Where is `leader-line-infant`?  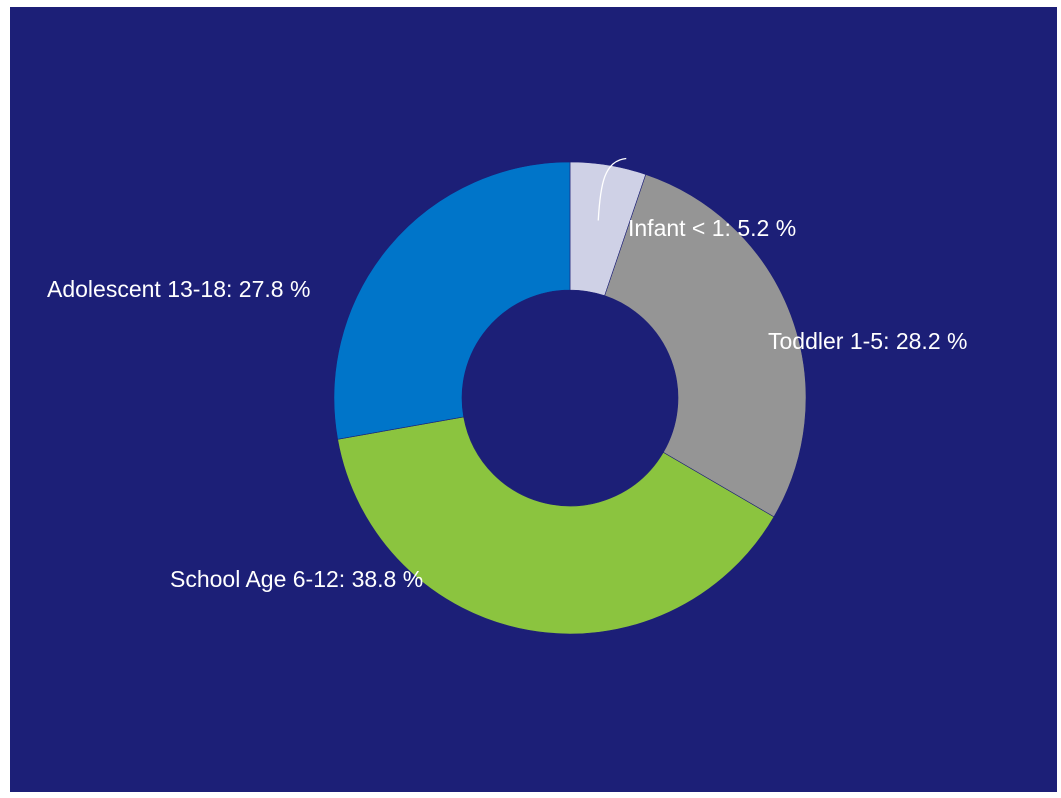 leader-line-infant is located at coordinates (612, 189).